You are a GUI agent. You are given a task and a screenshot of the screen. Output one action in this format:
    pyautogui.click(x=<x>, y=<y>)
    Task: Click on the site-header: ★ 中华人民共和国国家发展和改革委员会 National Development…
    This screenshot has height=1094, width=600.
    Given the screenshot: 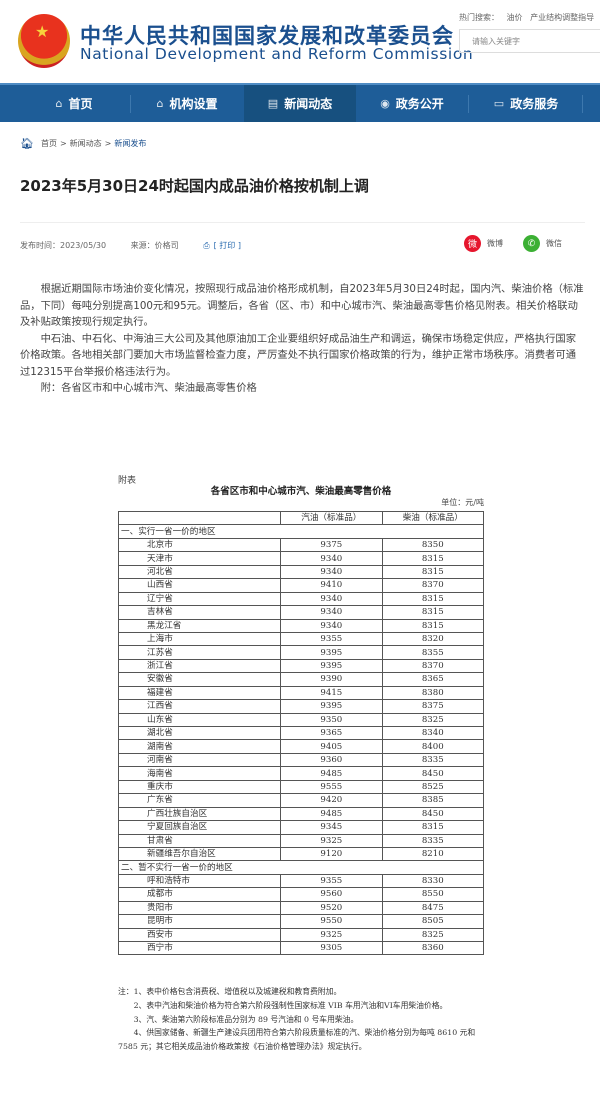 What is the action you would take?
    pyautogui.click(x=300, y=41)
    